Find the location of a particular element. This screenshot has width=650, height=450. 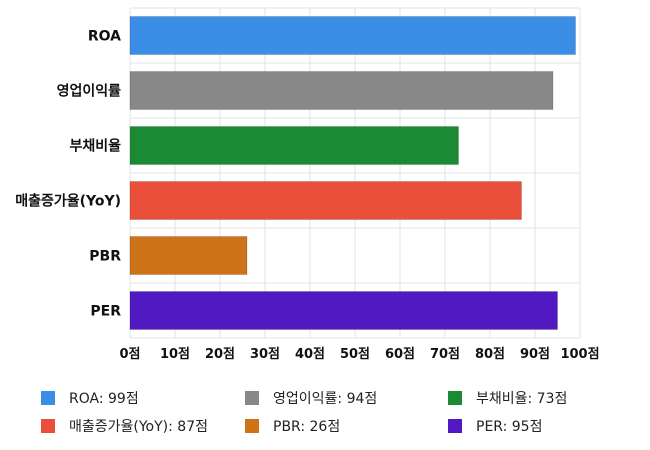

x-tick-label: 20점 is located at coordinates (220, 354).